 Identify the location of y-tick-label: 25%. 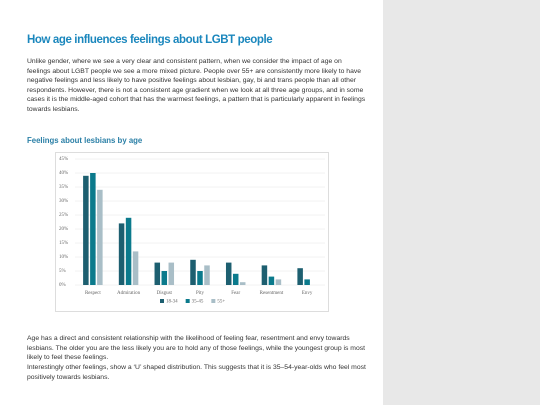
(63, 215).